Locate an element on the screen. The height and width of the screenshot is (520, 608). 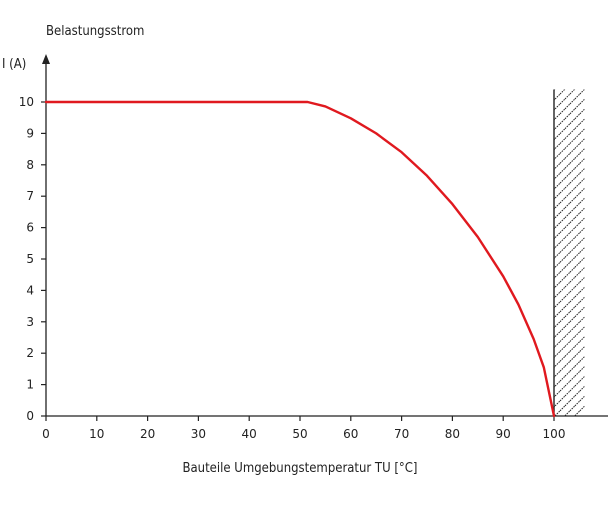
y-tick-label: 8 is located at coordinates (30, 165).